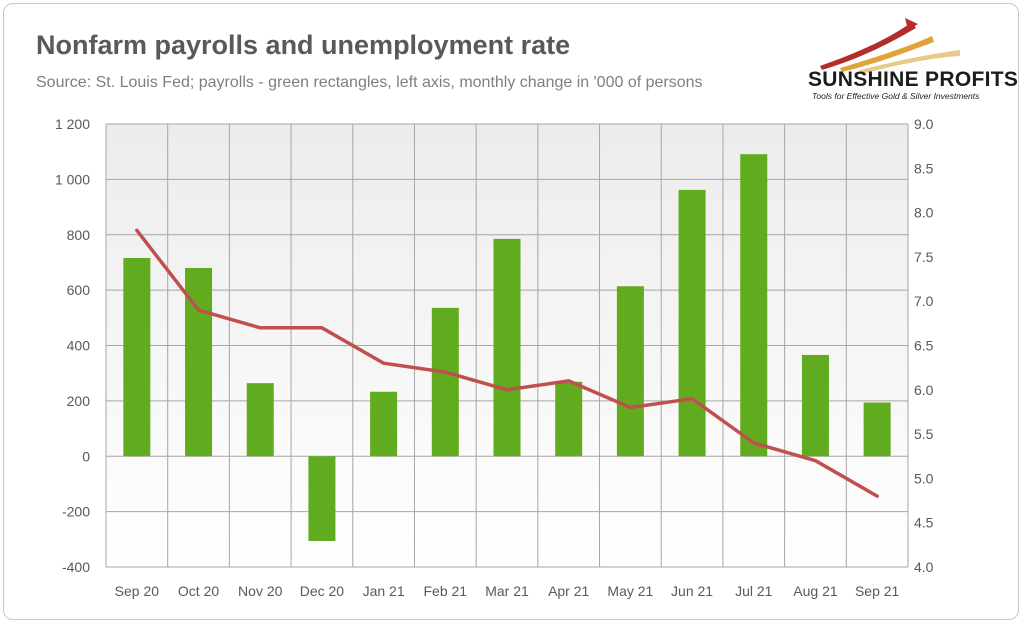 Image resolution: width=1024 pixels, height=625 pixels. What do you see at coordinates (79, 290) in the screenshot?
I see `left-axis-tick-label: 600` at bounding box center [79, 290].